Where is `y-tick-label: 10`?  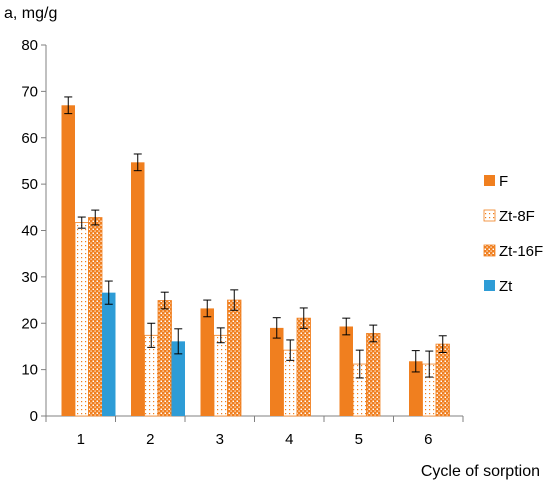 y-tick-label: 10 is located at coordinates (29, 370).